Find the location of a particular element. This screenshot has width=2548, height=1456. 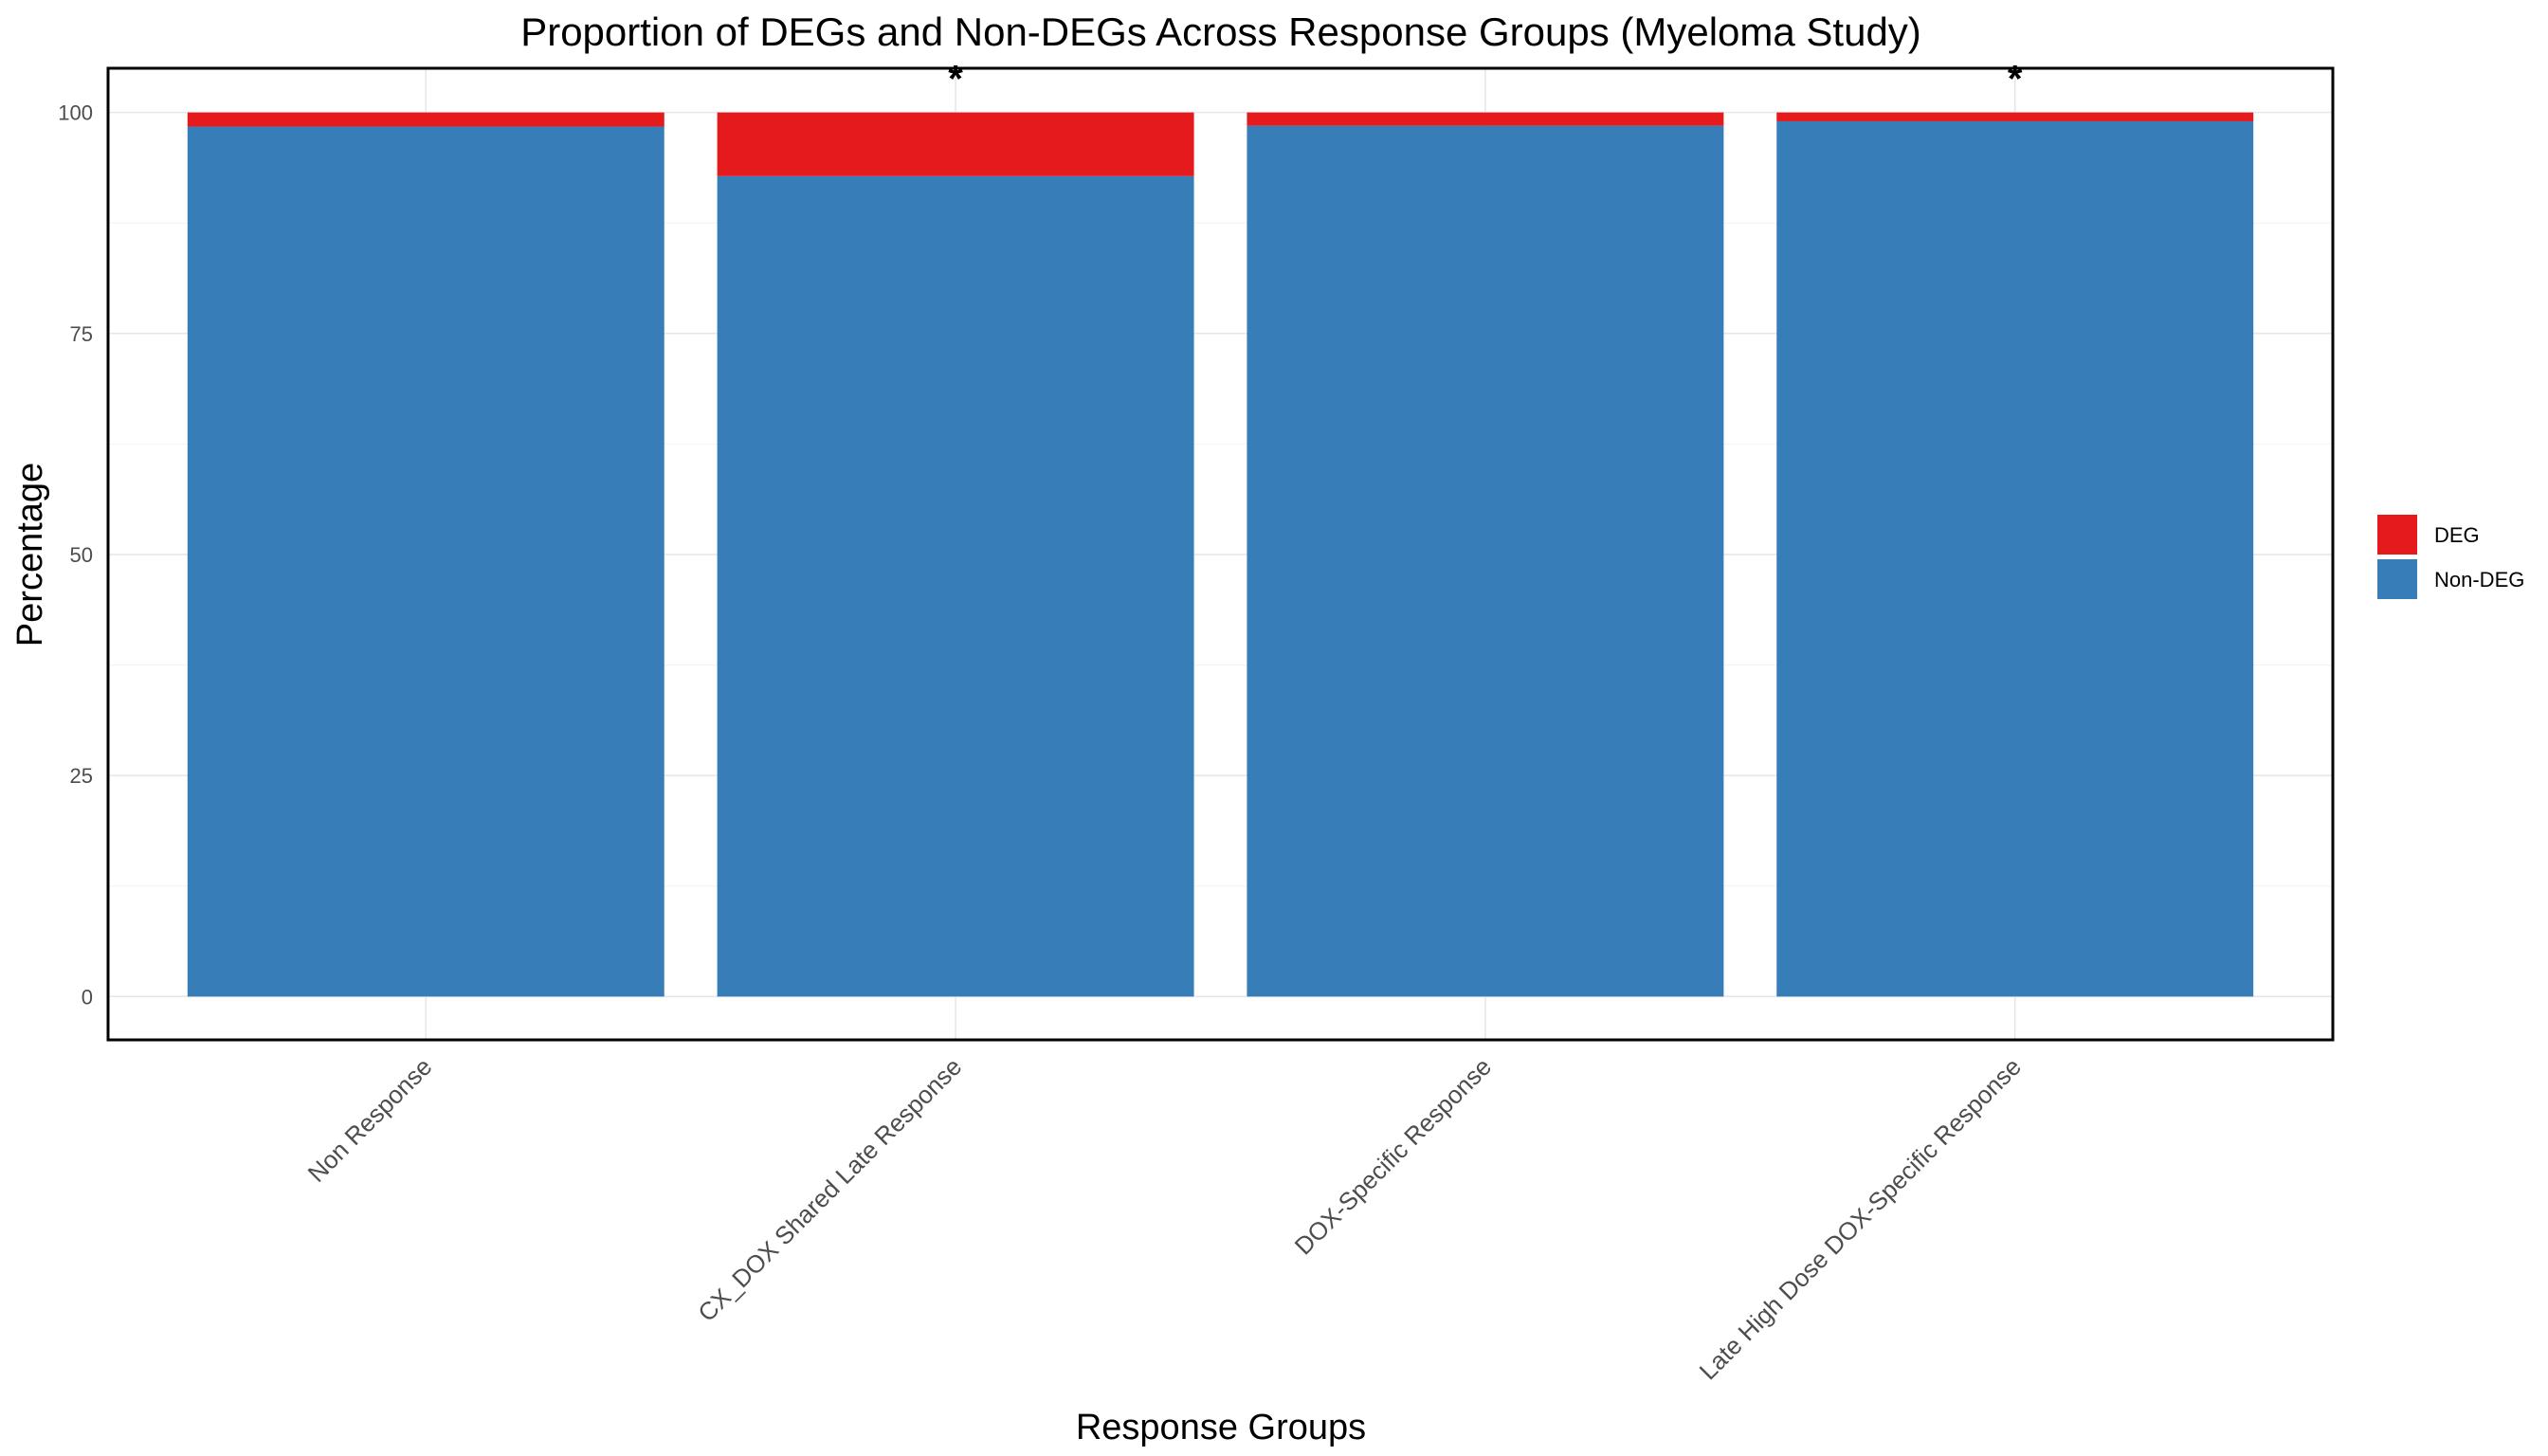

legend-key-deg is located at coordinates (2397, 535).